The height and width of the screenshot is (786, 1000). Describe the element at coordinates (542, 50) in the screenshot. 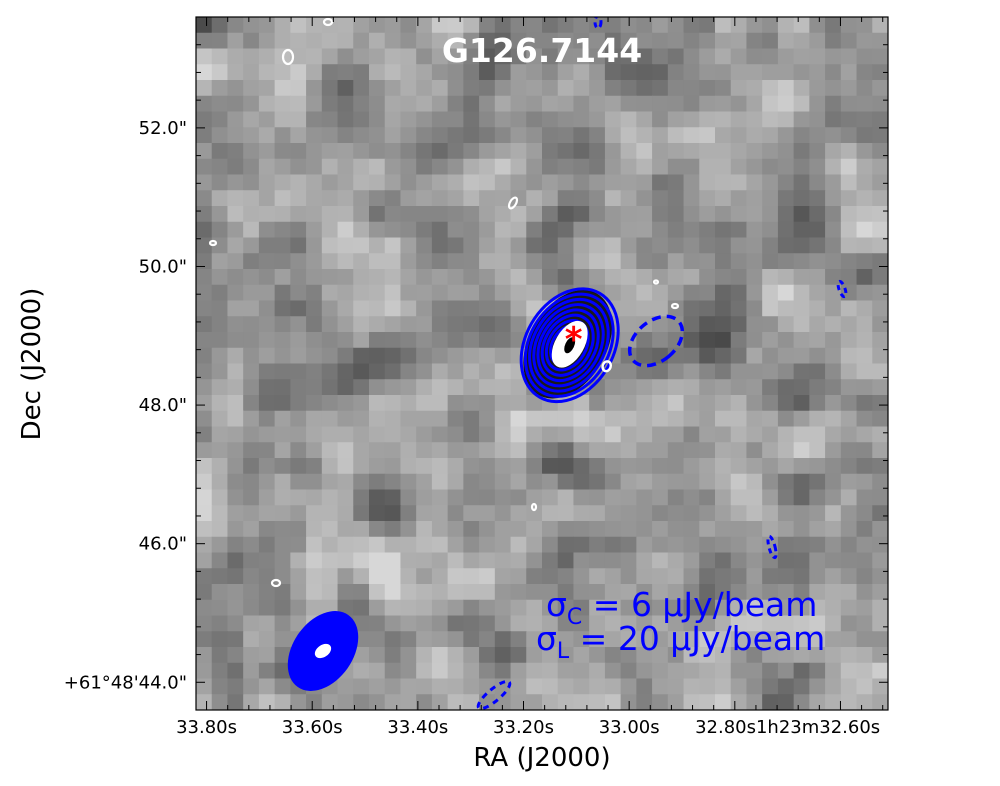

I see `chart-title: G126.7144` at that location.